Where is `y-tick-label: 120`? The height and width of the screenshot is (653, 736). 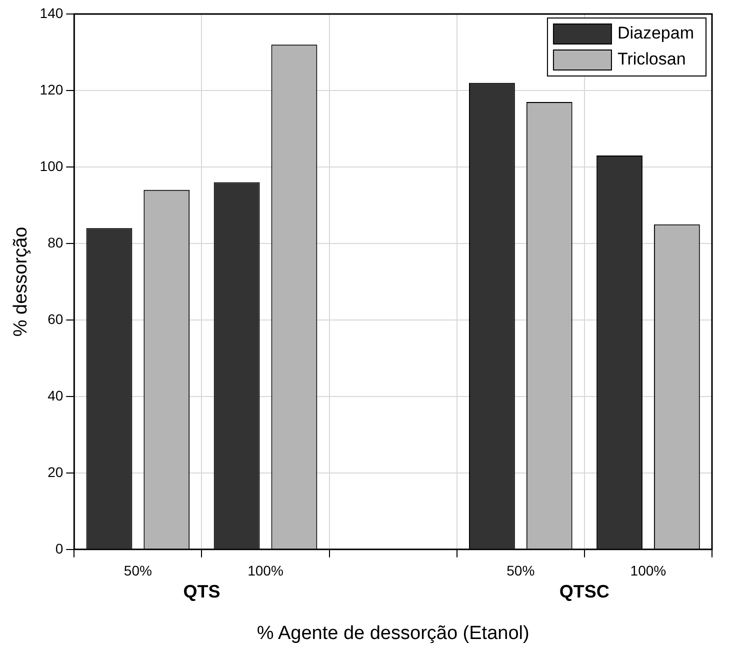 y-tick-label: 120 is located at coordinates (52, 89).